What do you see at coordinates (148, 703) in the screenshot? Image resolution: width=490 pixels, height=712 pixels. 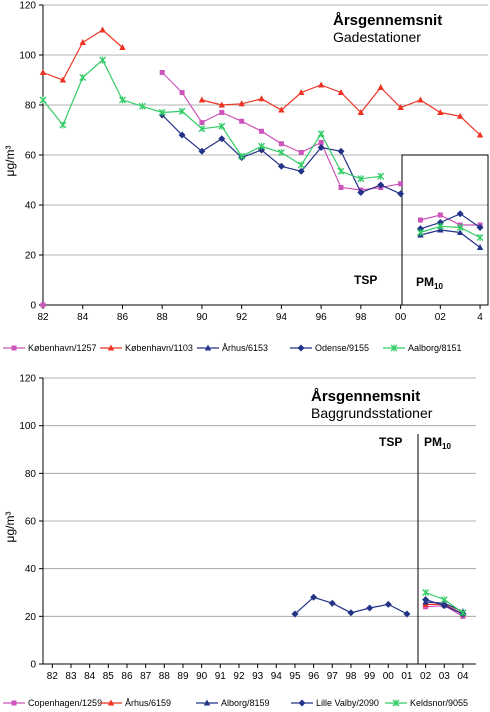 I see `legend-label: Århus/6159` at bounding box center [148, 703].